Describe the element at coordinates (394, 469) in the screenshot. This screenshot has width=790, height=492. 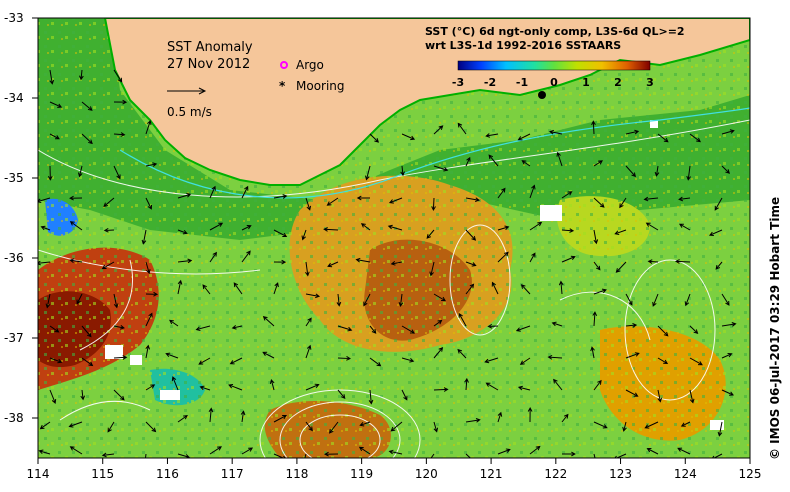
I see `x-axis: 114 115 116 117 118 119 120 121 122 123 124 125` at that location.